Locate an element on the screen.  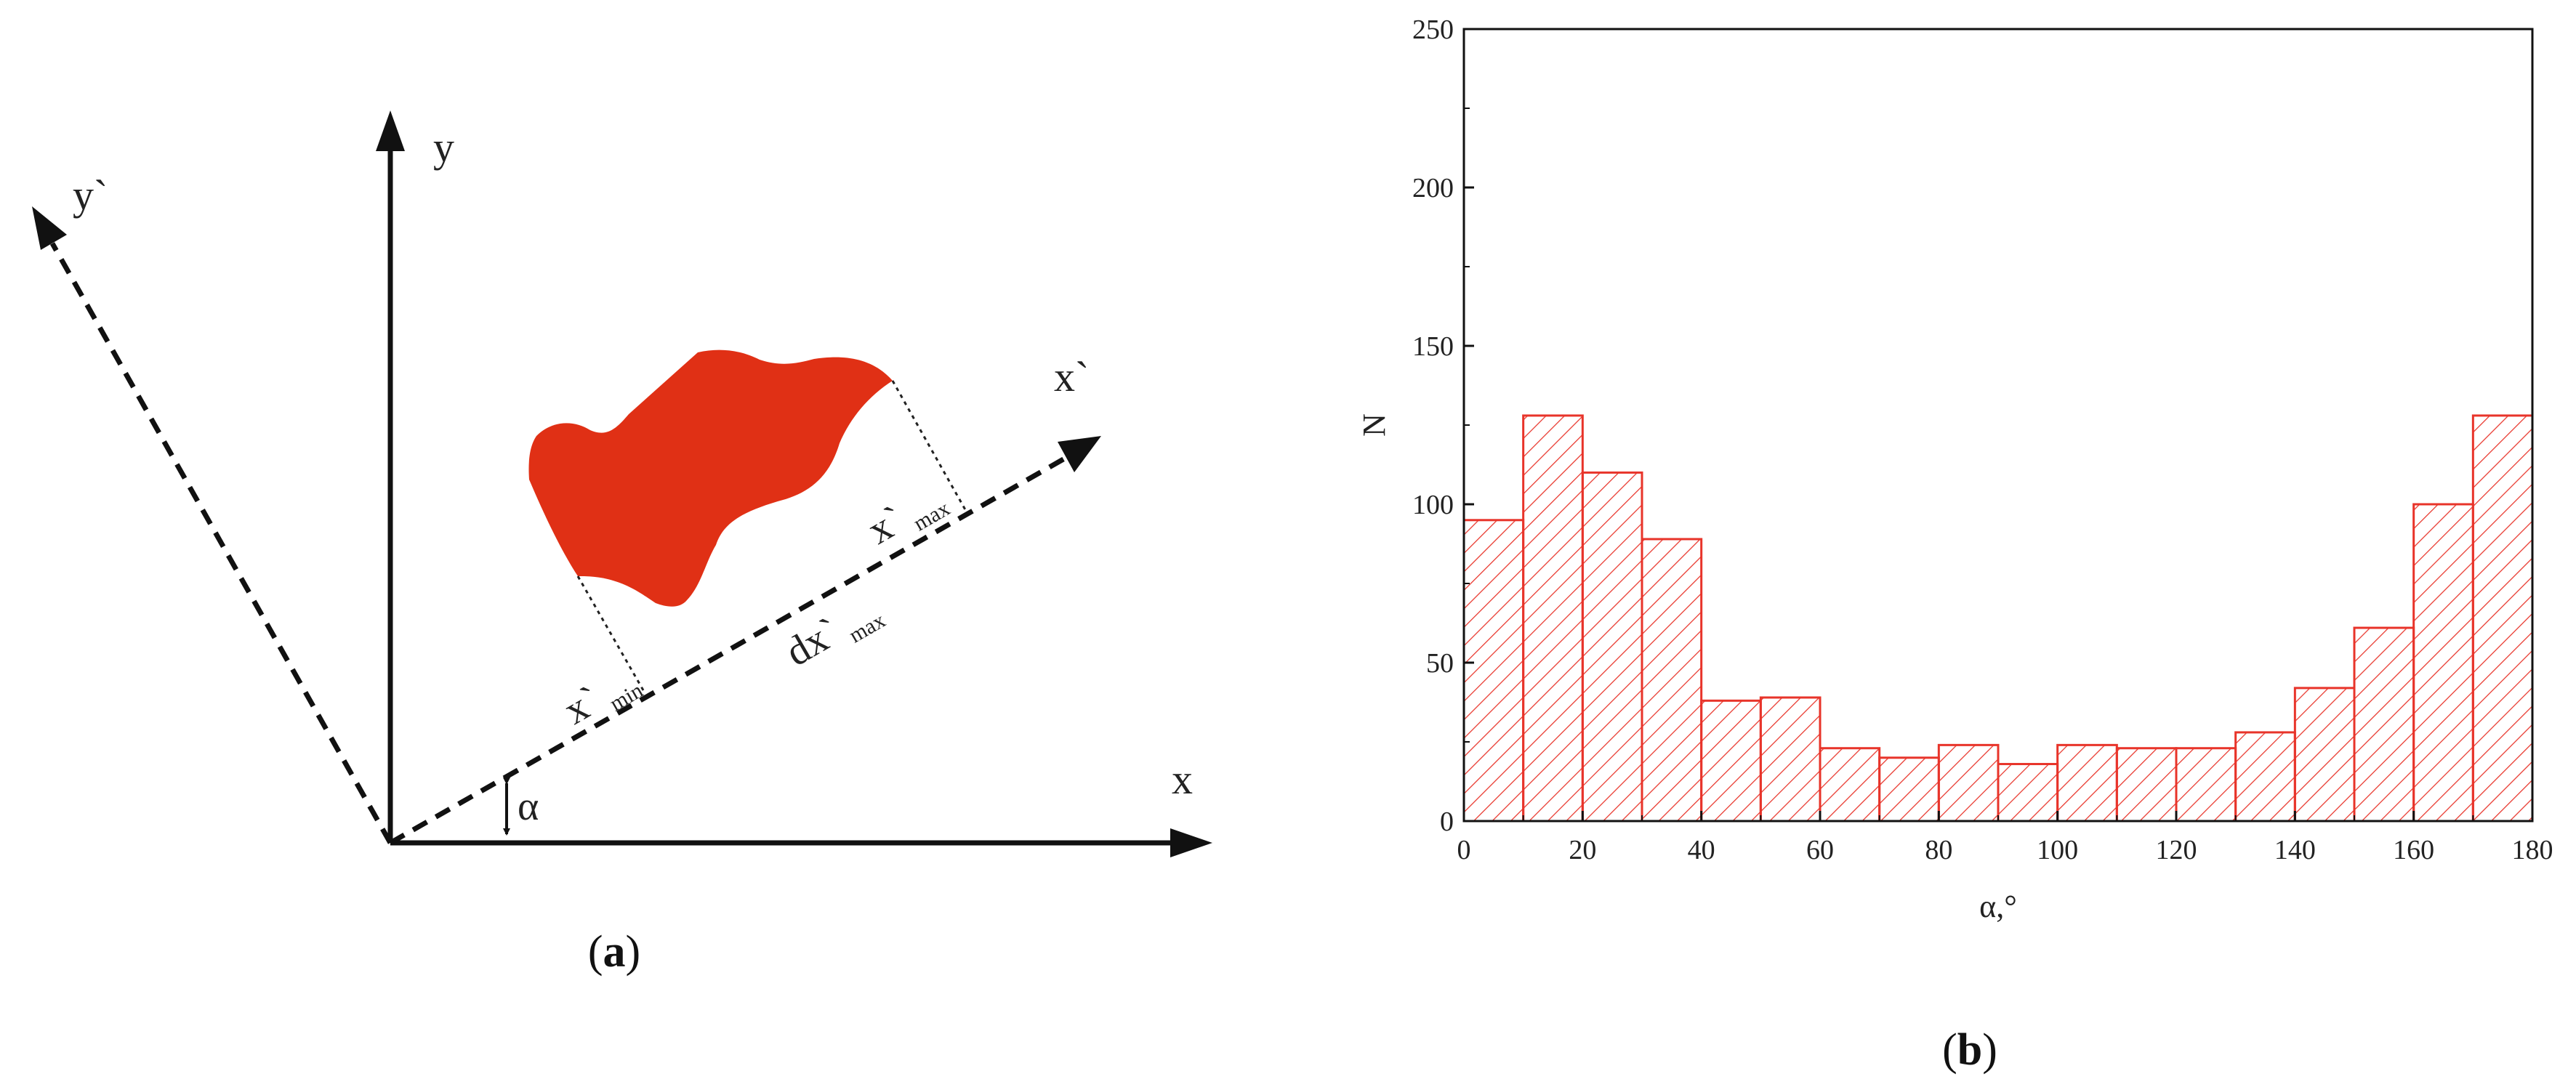
x-tick-label-140: 140 is located at coordinates (2295, 850).